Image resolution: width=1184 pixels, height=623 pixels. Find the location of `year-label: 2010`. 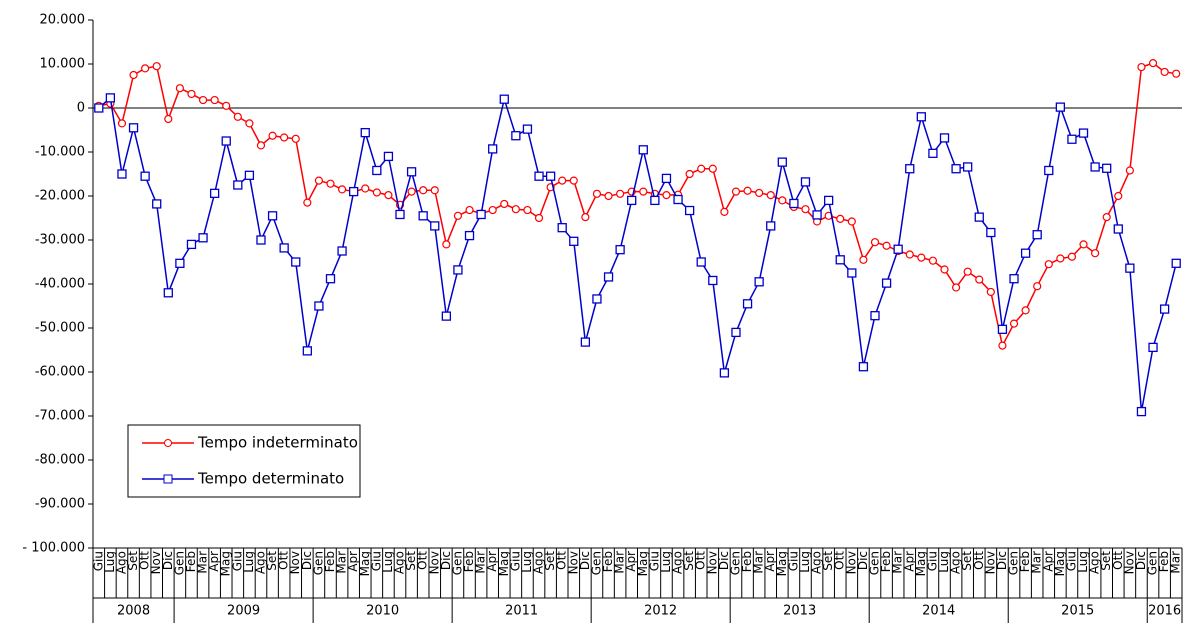

year-label: 2010 is located at coordinates (382, 611).